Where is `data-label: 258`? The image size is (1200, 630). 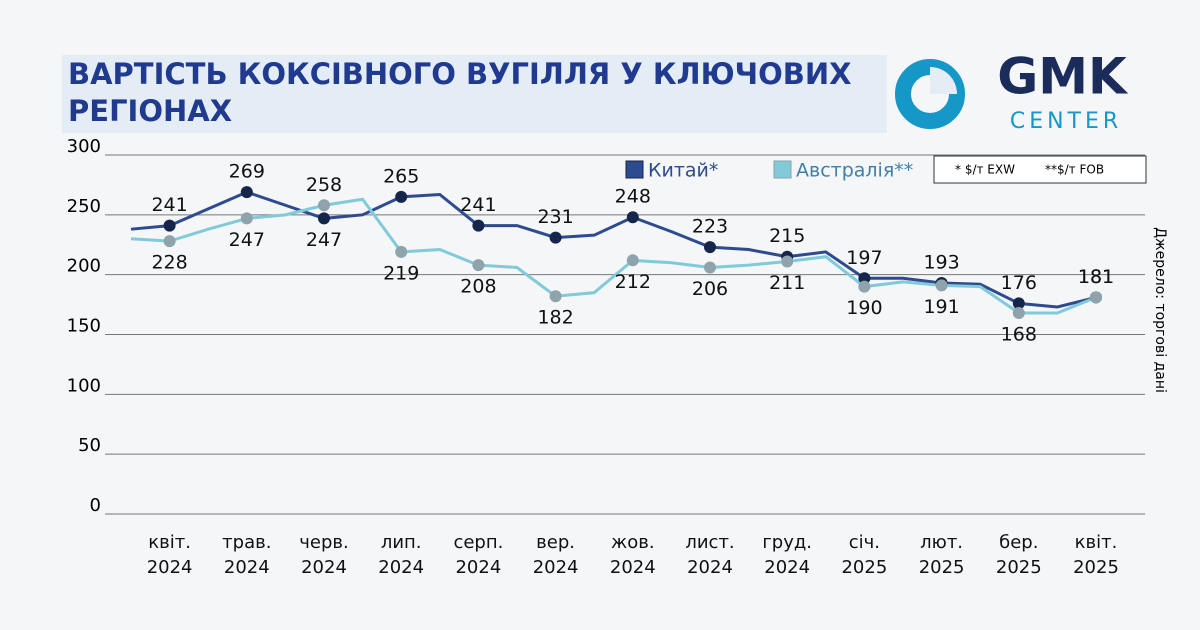 data-label: 258 is located at coordinates (324, 185).